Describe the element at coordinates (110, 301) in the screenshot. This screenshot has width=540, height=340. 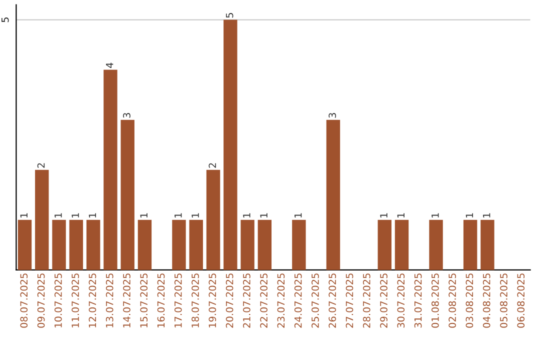
I see `x-tick-label: 13.07.2025` at that location.